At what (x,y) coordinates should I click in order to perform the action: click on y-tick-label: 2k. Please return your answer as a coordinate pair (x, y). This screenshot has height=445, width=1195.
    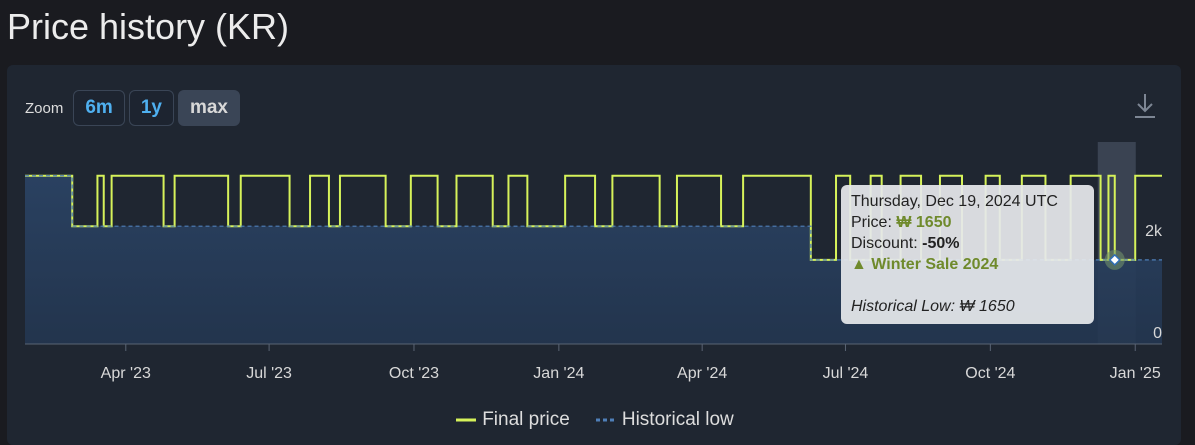
    Looking at the image, I should click on (1154, 231).